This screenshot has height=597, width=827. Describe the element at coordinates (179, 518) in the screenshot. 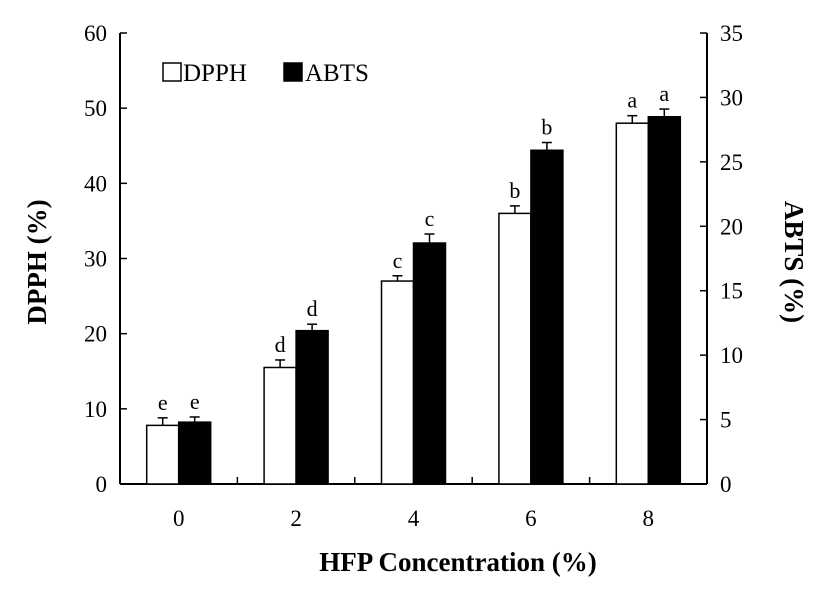

I see `x-tick-label: 0` at that location.